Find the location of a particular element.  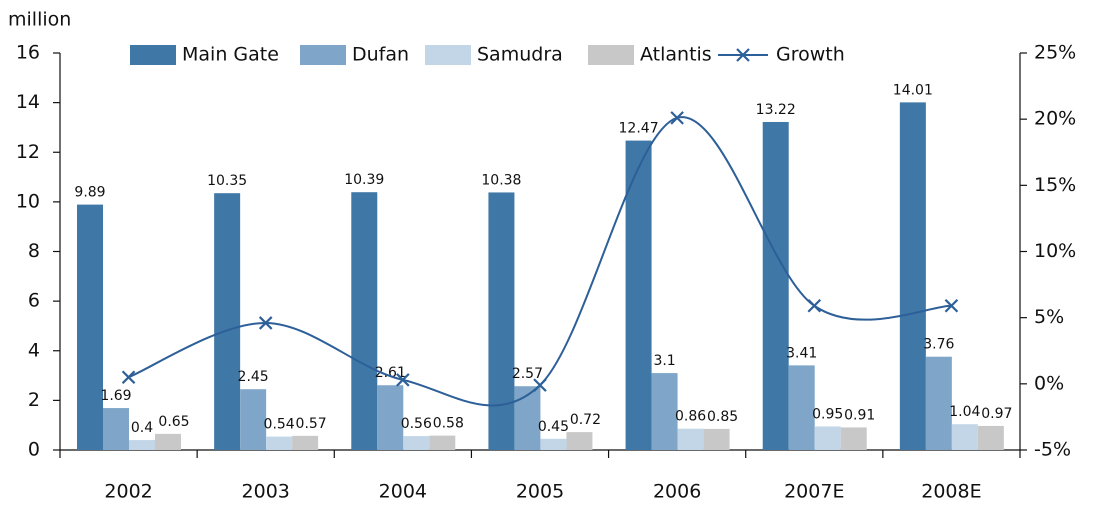

value-label: 10.38 is located at coordinates (501, 180).